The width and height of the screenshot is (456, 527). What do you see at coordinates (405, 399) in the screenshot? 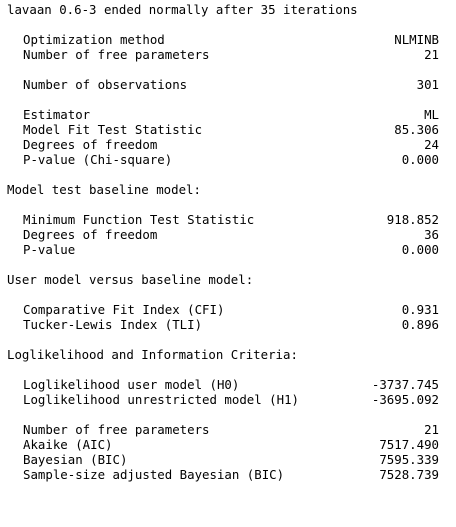
I see `loglik-unrestricted-model-value: -3695.092` at bounding box center [405, 399].